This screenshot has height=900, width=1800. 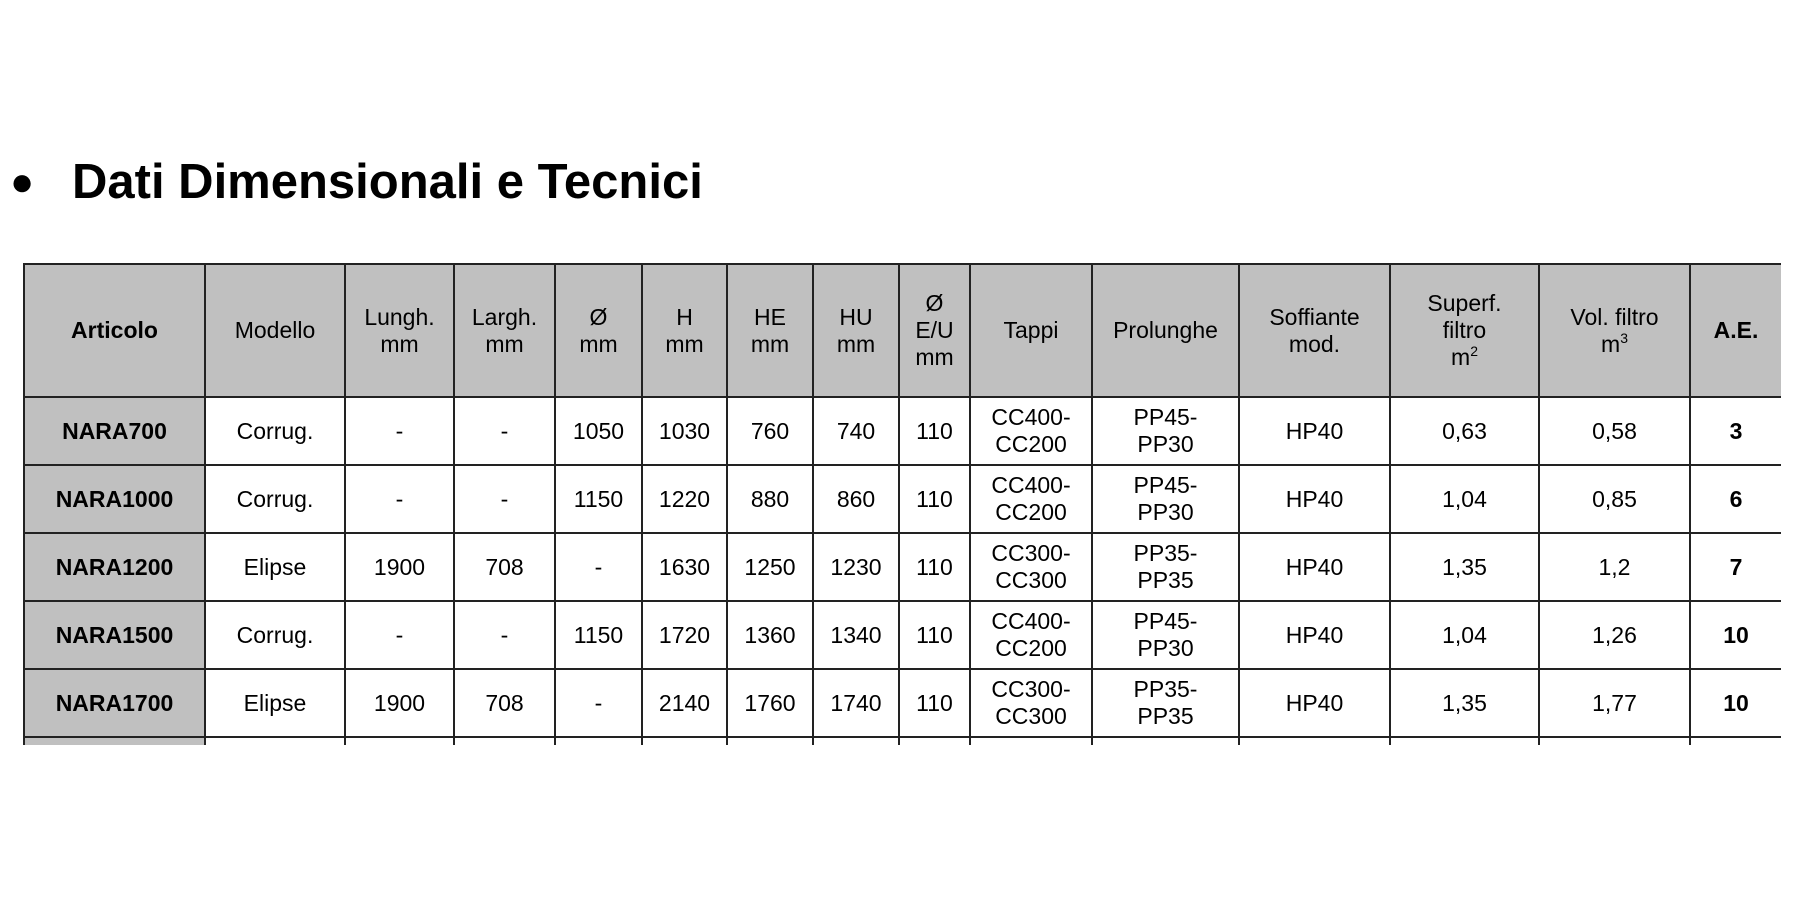 I want to click on article-cell: NARA700, so click(x=114, y=431).